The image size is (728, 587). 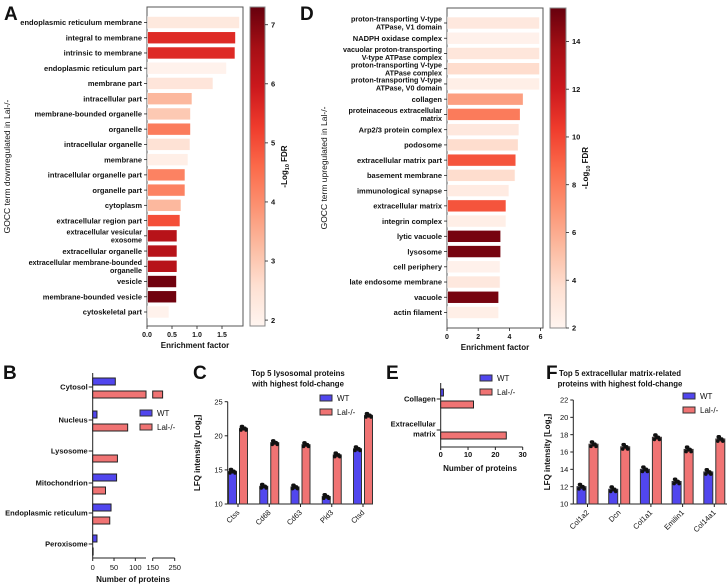 What do you see at coordinates (162, 251) in the screenshot?
I see `bar-extracellular-organelle` at bounding box center [162, 251].